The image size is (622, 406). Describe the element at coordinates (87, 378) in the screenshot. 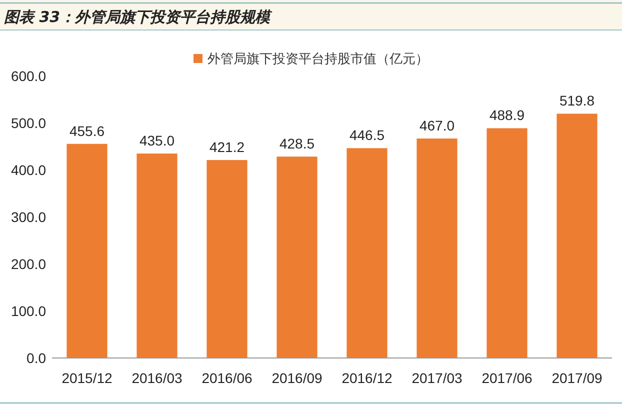

I see `x-tick-label: 2015/12` at that location.